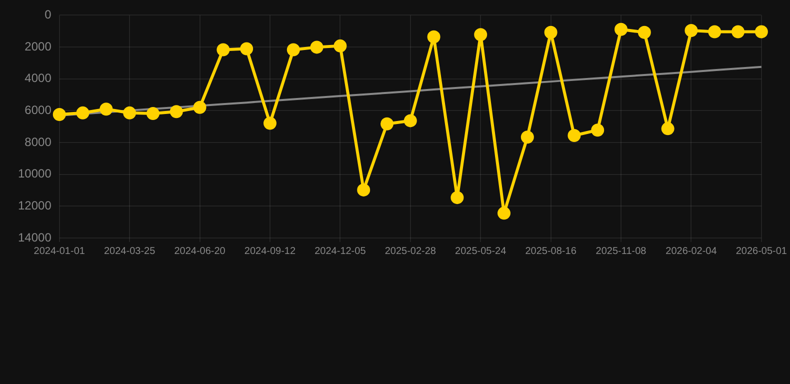 This screenshot has width=790, height=384. What do you see at coordinates (38, 141) in the screenshot?
I see `y-tick-label: 8000` at bounding box center [38, 141].